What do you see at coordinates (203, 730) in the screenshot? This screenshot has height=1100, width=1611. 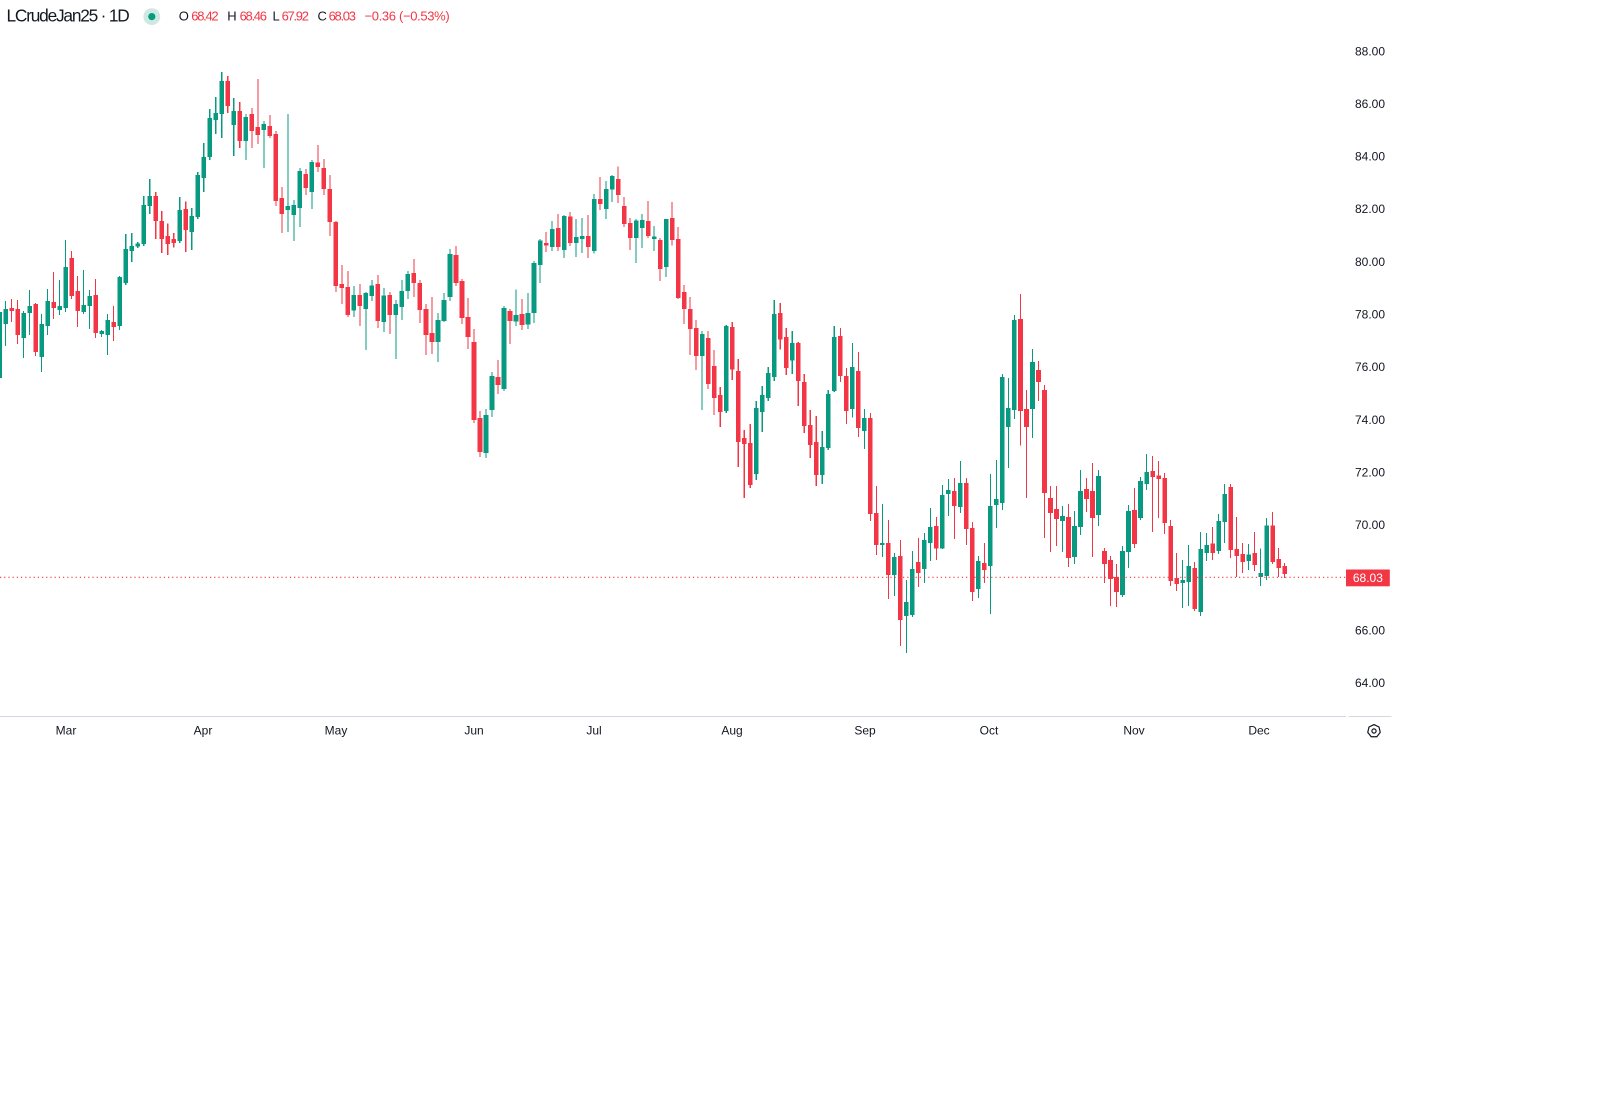 I see `svg-text: Apr` at bounding box center [203, 730].